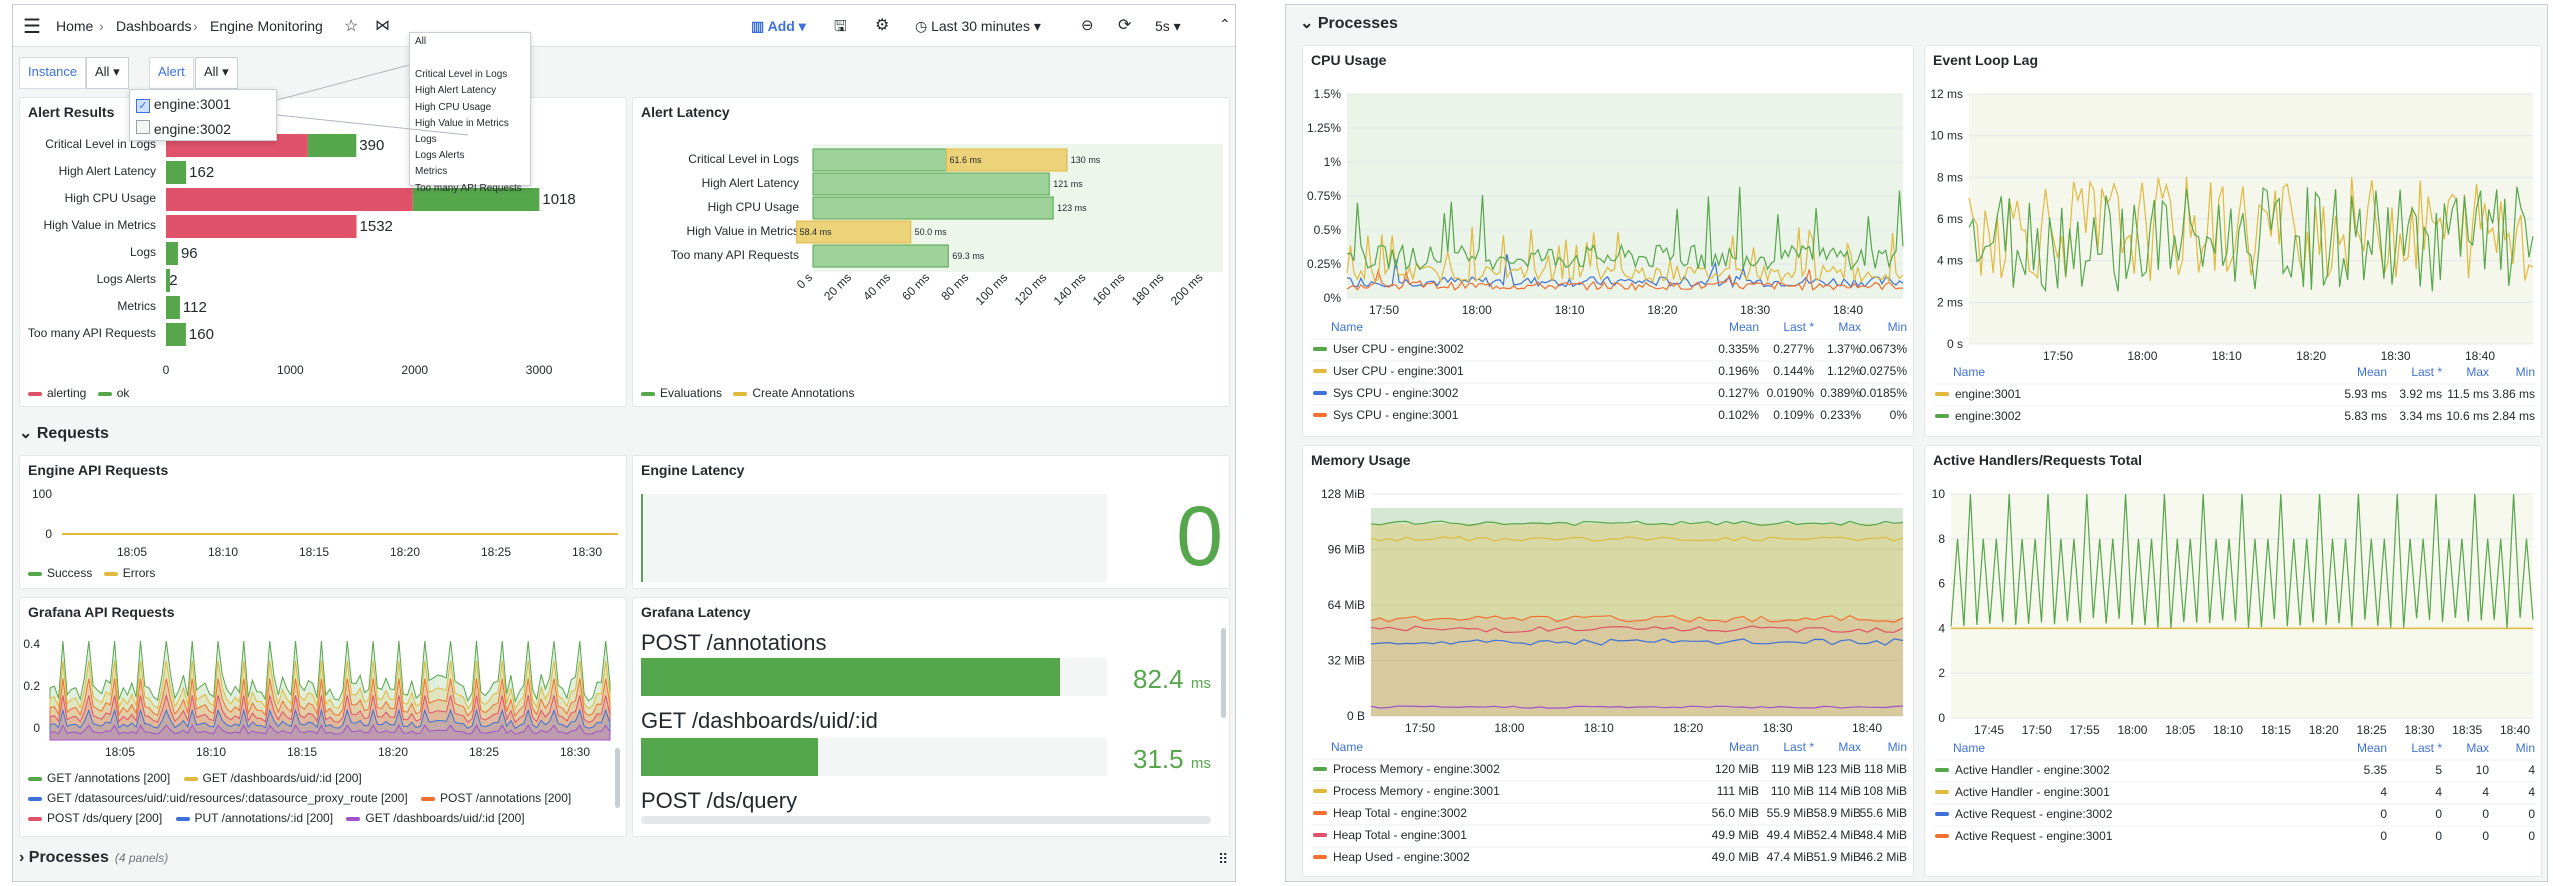  Describe the element at coordinates (1187, 289) in the screenshot. I see `x-tick-label: 200 ms` at that location.